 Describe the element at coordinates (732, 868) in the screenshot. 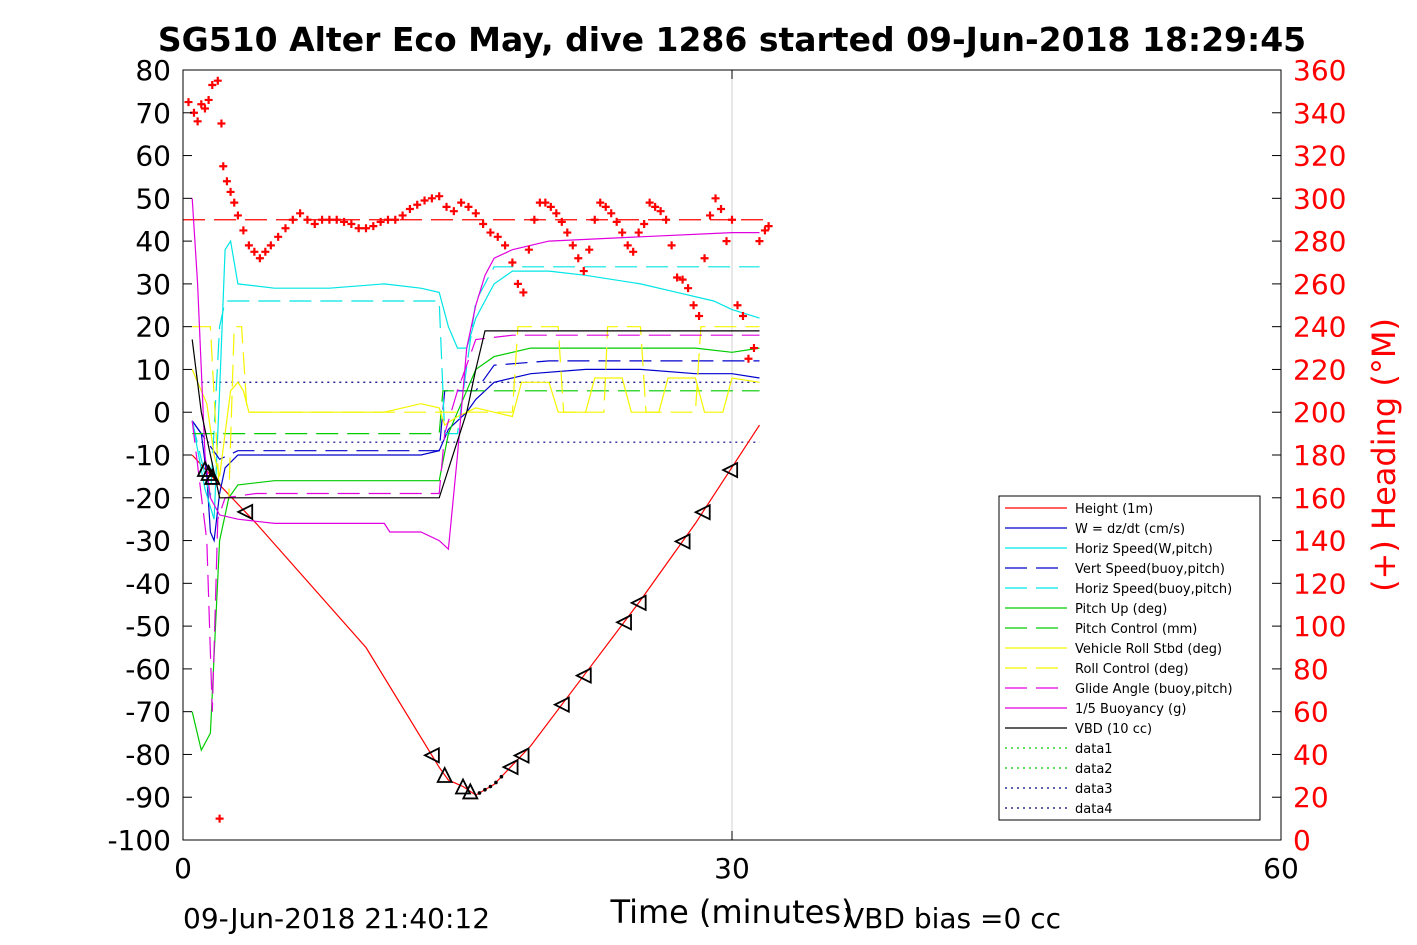

I see `x-tick-label: 30` at that location.